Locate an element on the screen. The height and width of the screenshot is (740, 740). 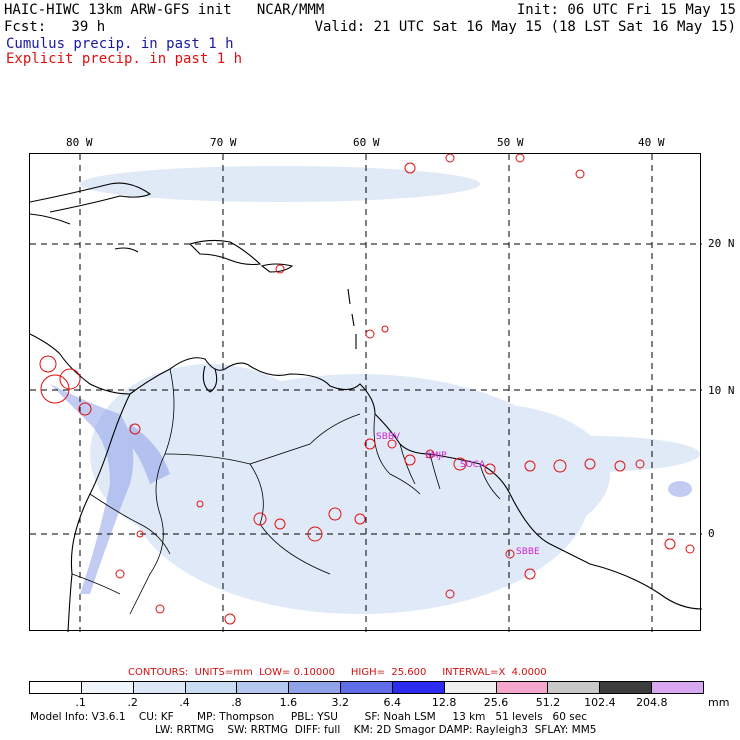
lon-label-70w: 70 W is located at coordinates (223, 142).